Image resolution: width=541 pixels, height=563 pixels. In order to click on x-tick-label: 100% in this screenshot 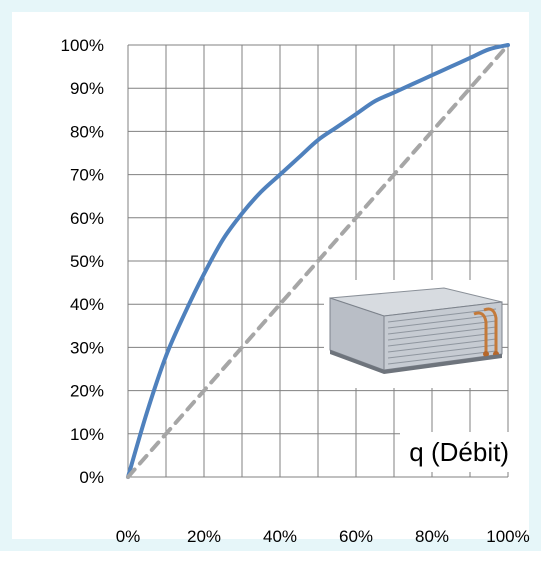, I will do `click(507, 536)`.